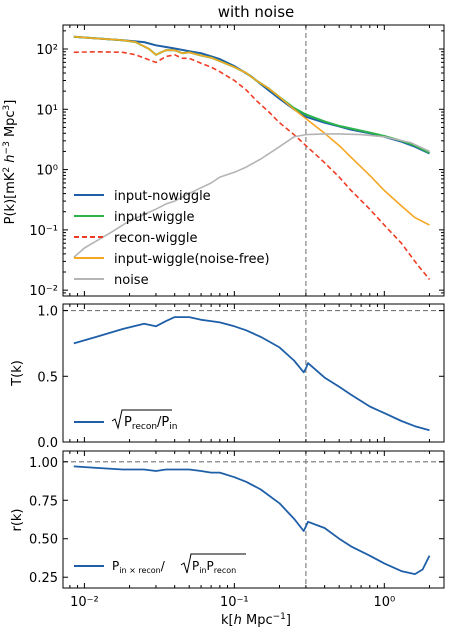  What do you see at coordinates (10, 162) in the screenshot?
I see `power-ylabel: P(k)[mK2 h−3 Mpc3]` at bounding box center [10, 162].